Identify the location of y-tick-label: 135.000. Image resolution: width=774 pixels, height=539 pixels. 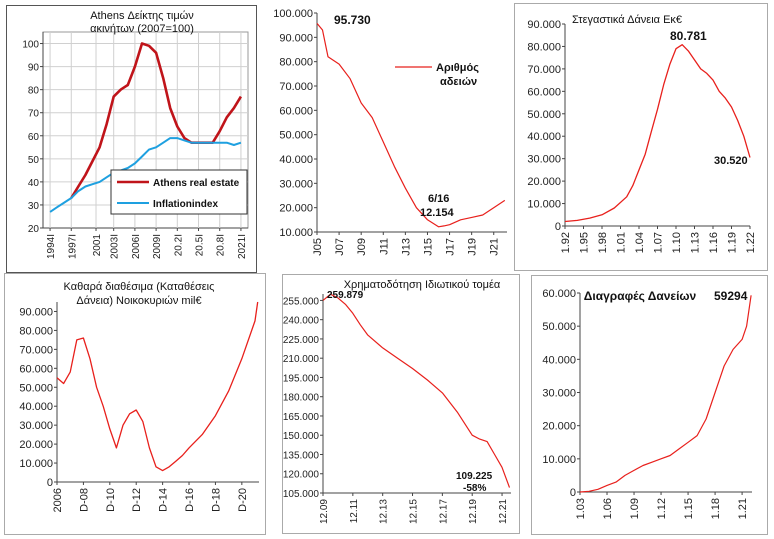
(301, 455).